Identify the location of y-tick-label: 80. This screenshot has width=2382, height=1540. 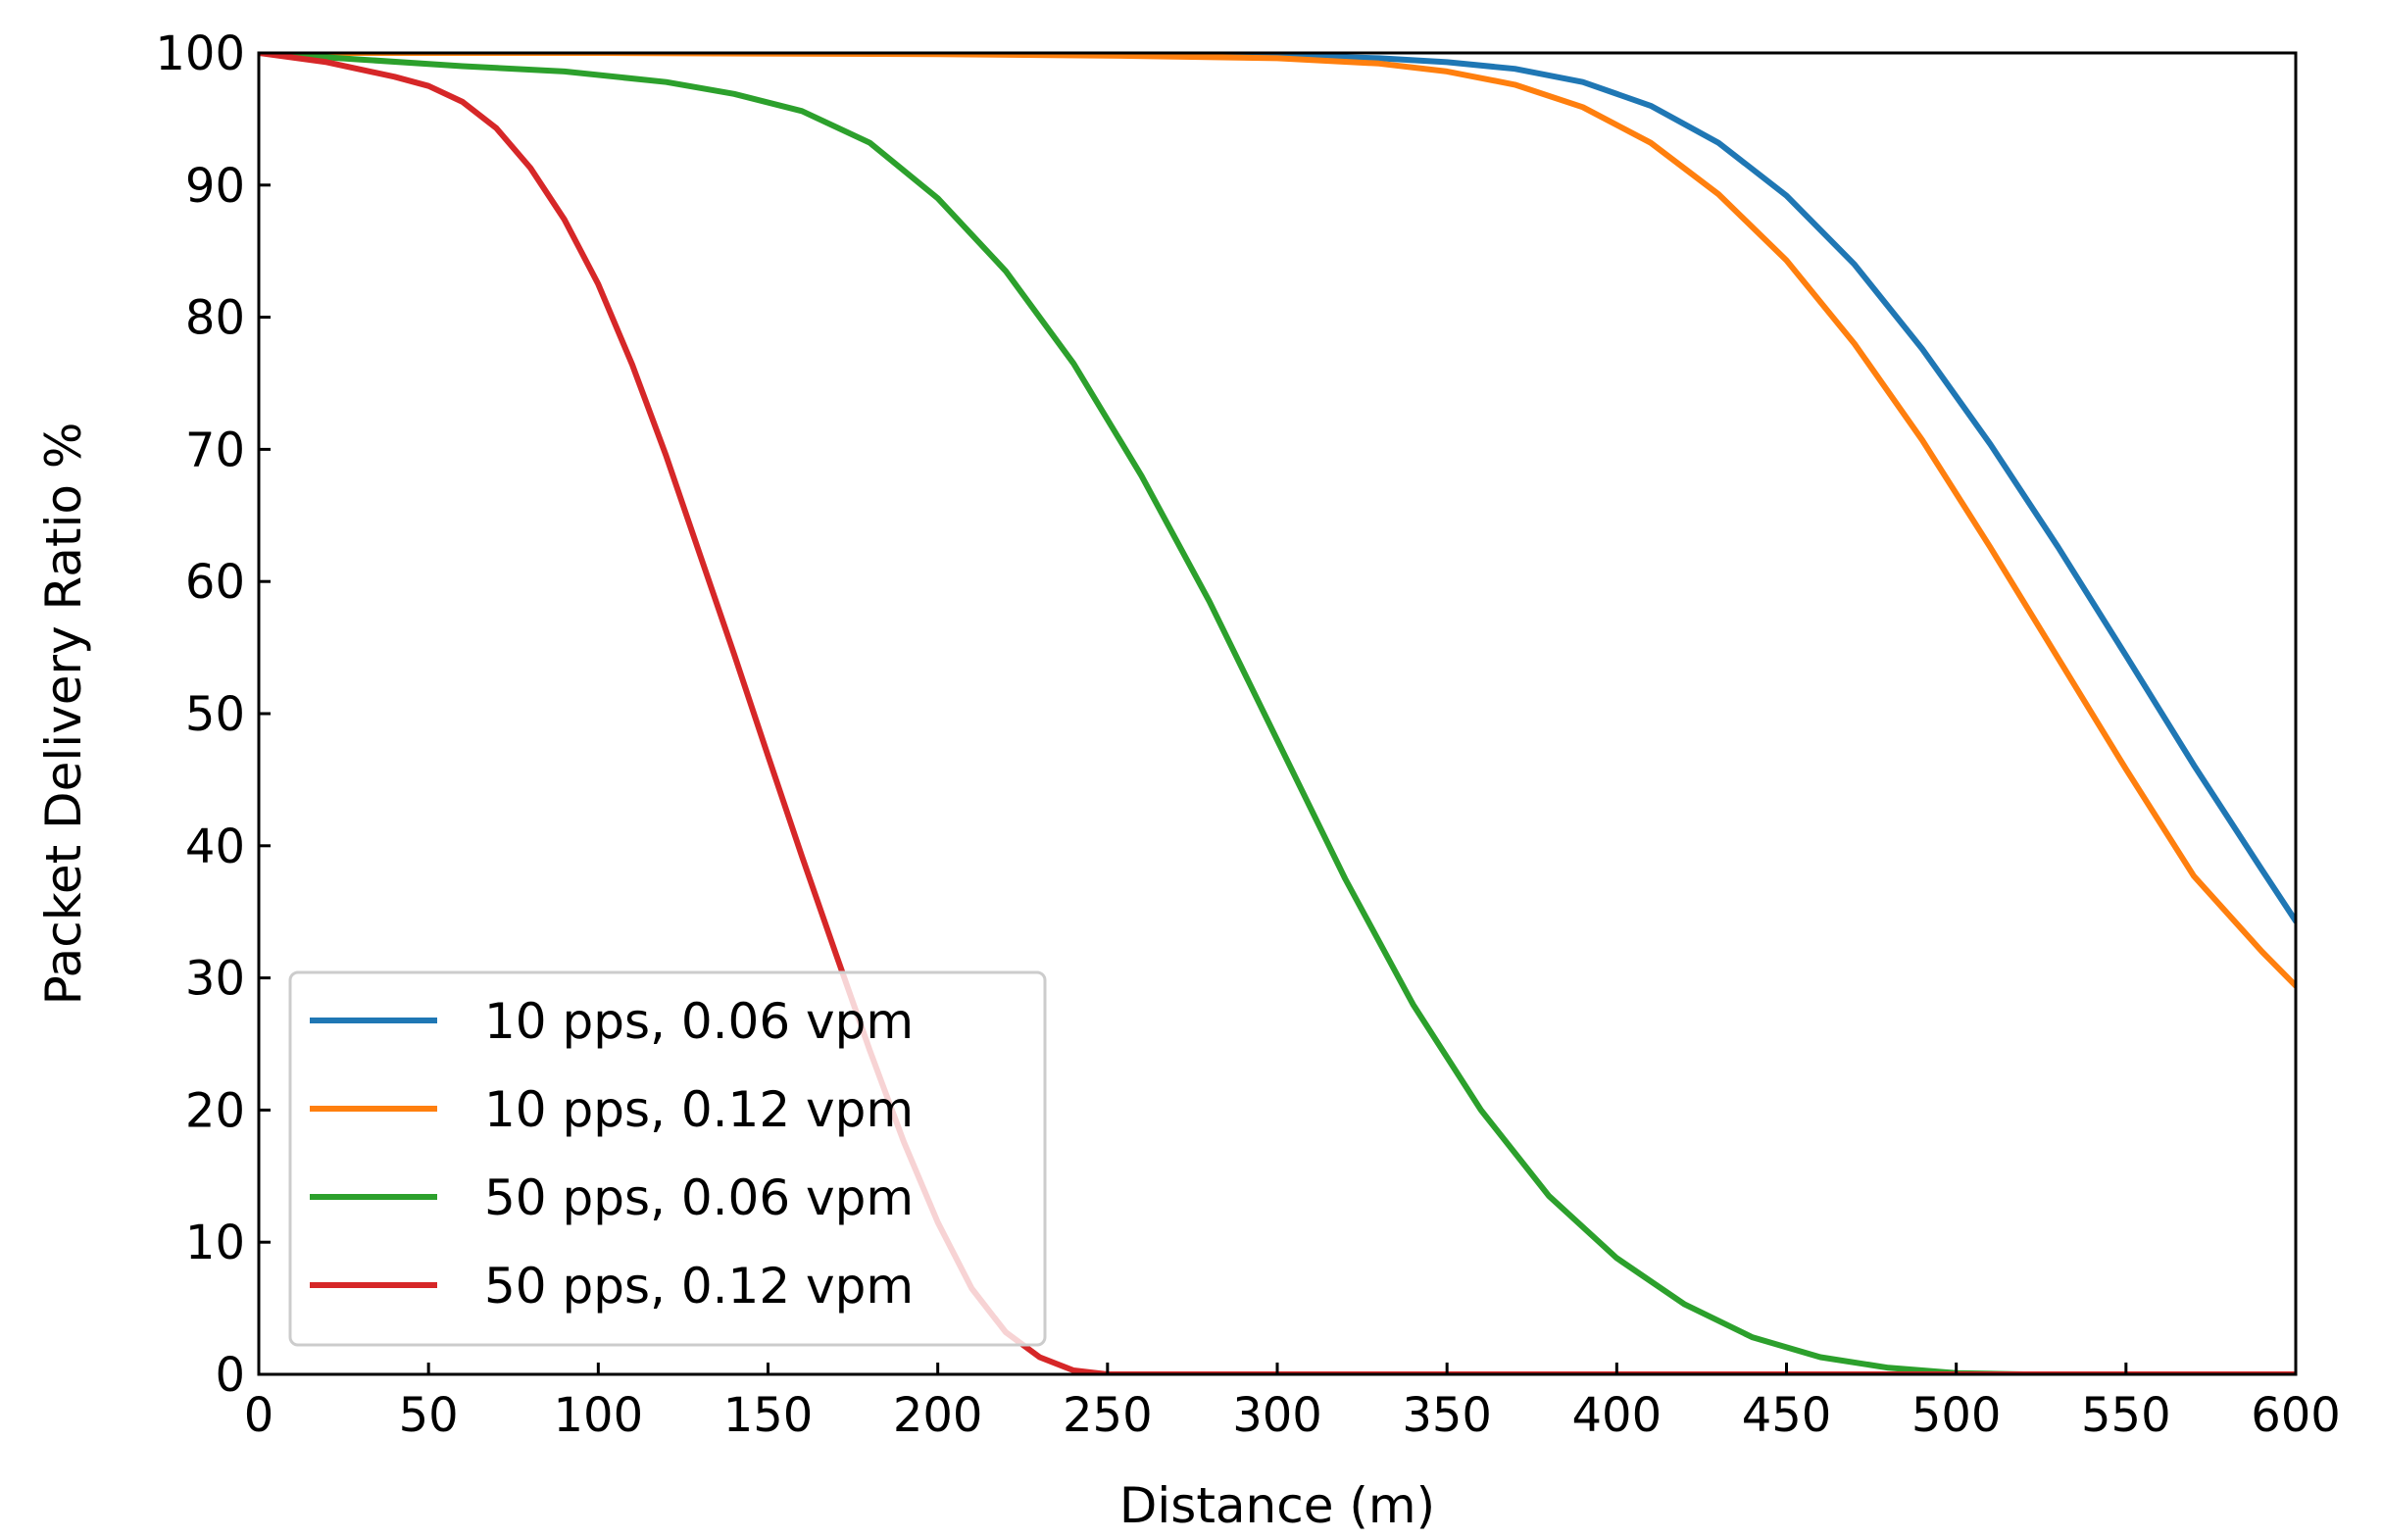
(215, 319).